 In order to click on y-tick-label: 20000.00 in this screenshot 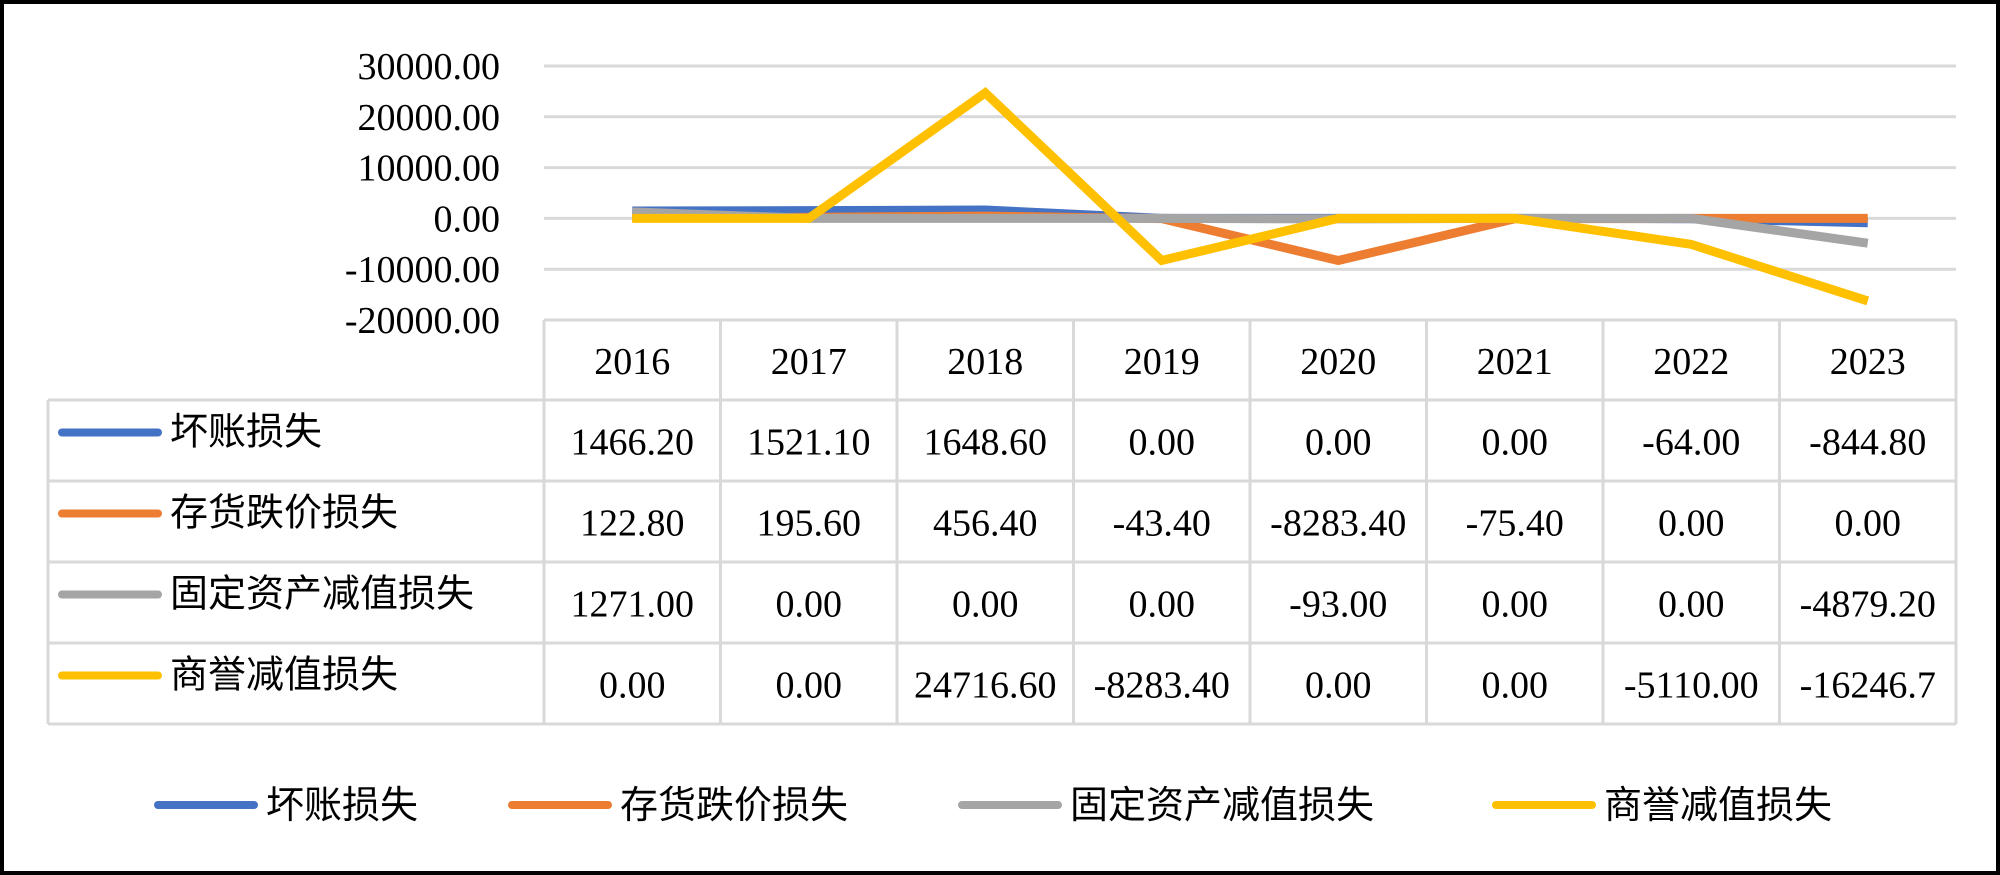, I will do `click(429, 118)`.